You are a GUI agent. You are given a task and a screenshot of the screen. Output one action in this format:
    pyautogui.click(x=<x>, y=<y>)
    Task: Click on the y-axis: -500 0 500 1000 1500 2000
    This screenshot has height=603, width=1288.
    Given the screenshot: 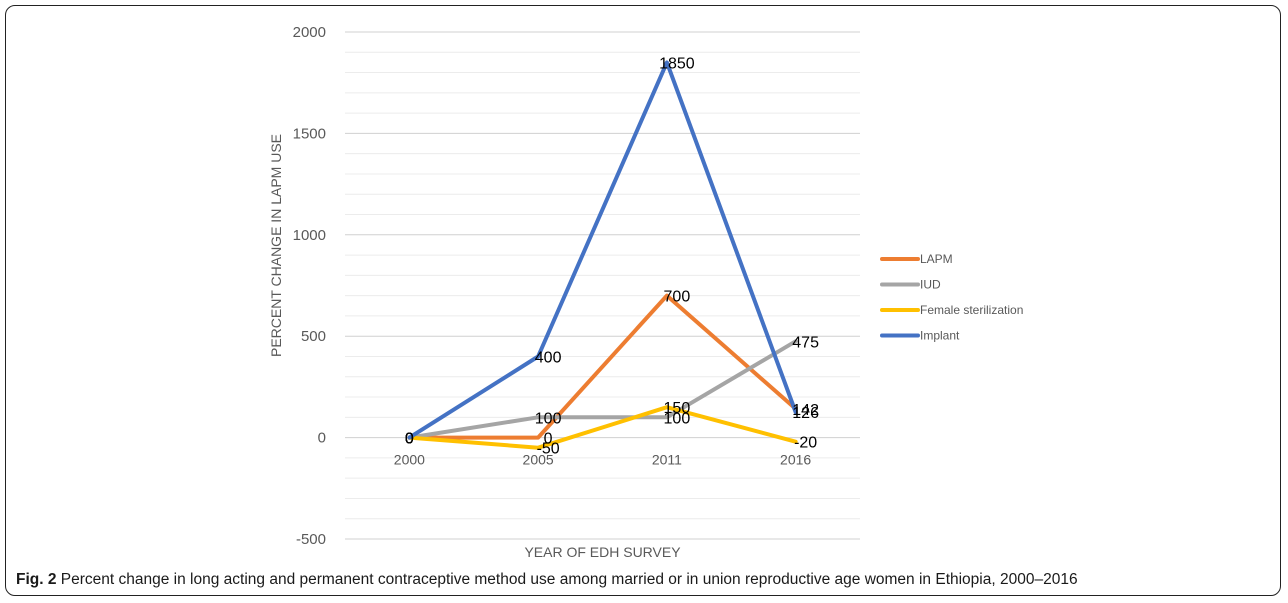 What is the action you would take?
    pyautogui.click(x=309, y=286)
    